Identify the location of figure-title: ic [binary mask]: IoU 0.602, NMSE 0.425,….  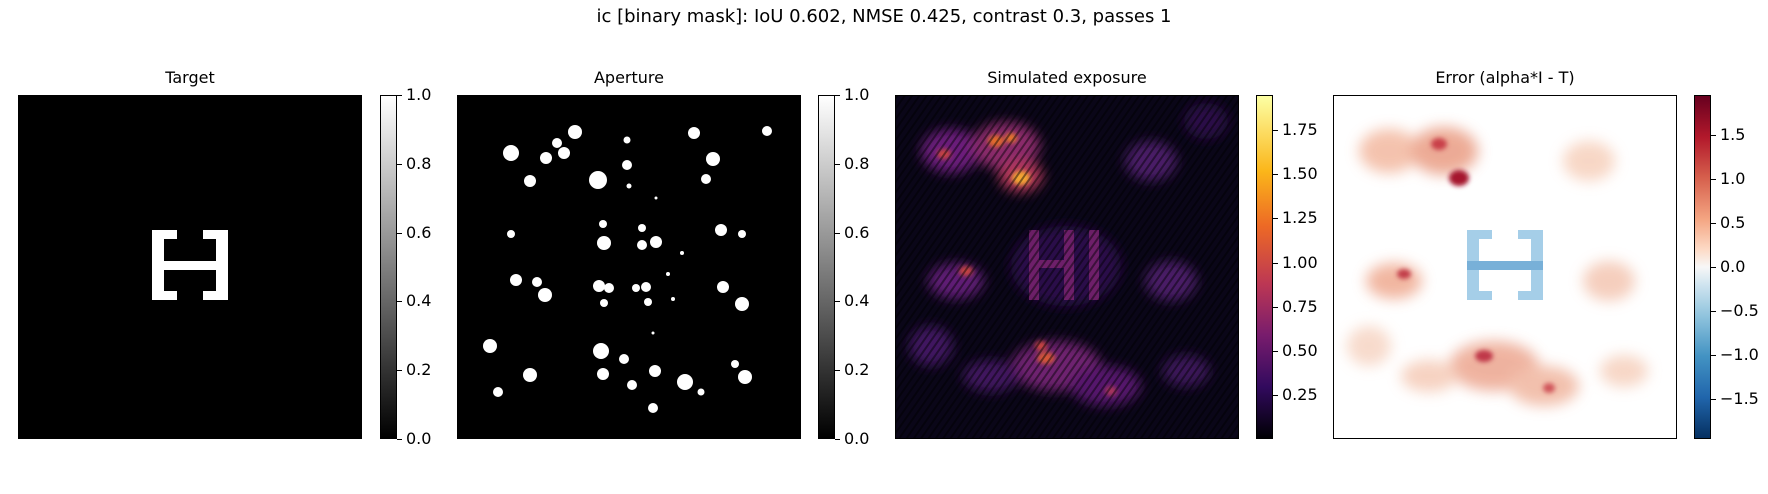
(884, 16).